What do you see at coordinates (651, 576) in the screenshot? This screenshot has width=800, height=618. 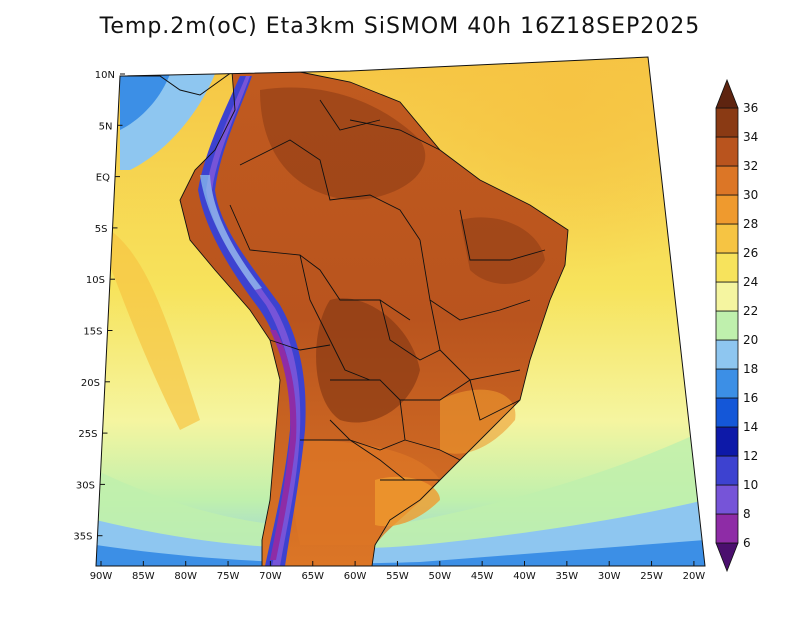 I see `lon-tick-label: 25W` at bounding box center [651, 576].